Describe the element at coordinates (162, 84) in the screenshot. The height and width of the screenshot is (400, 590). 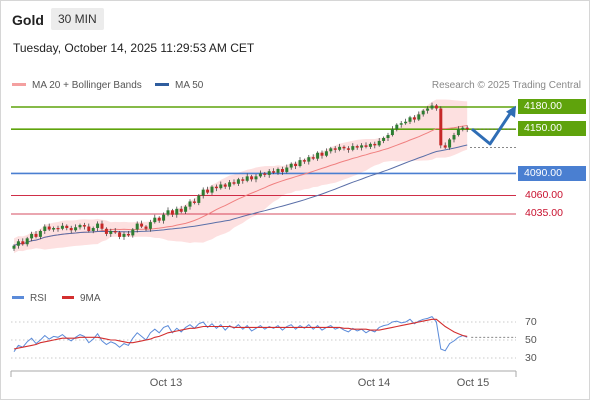
I see `ma50-swatch` at that location.